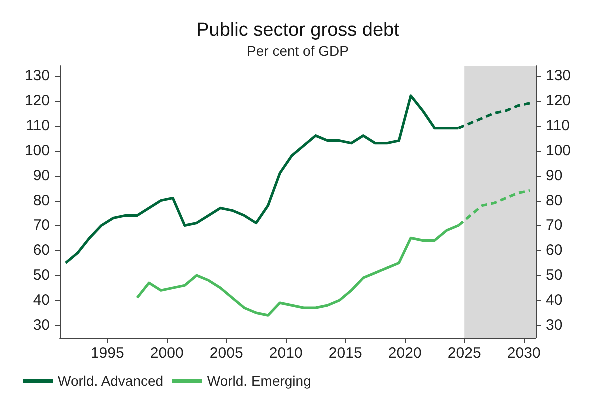  I want to click on y-tick-label: 40, so click(41, 301).